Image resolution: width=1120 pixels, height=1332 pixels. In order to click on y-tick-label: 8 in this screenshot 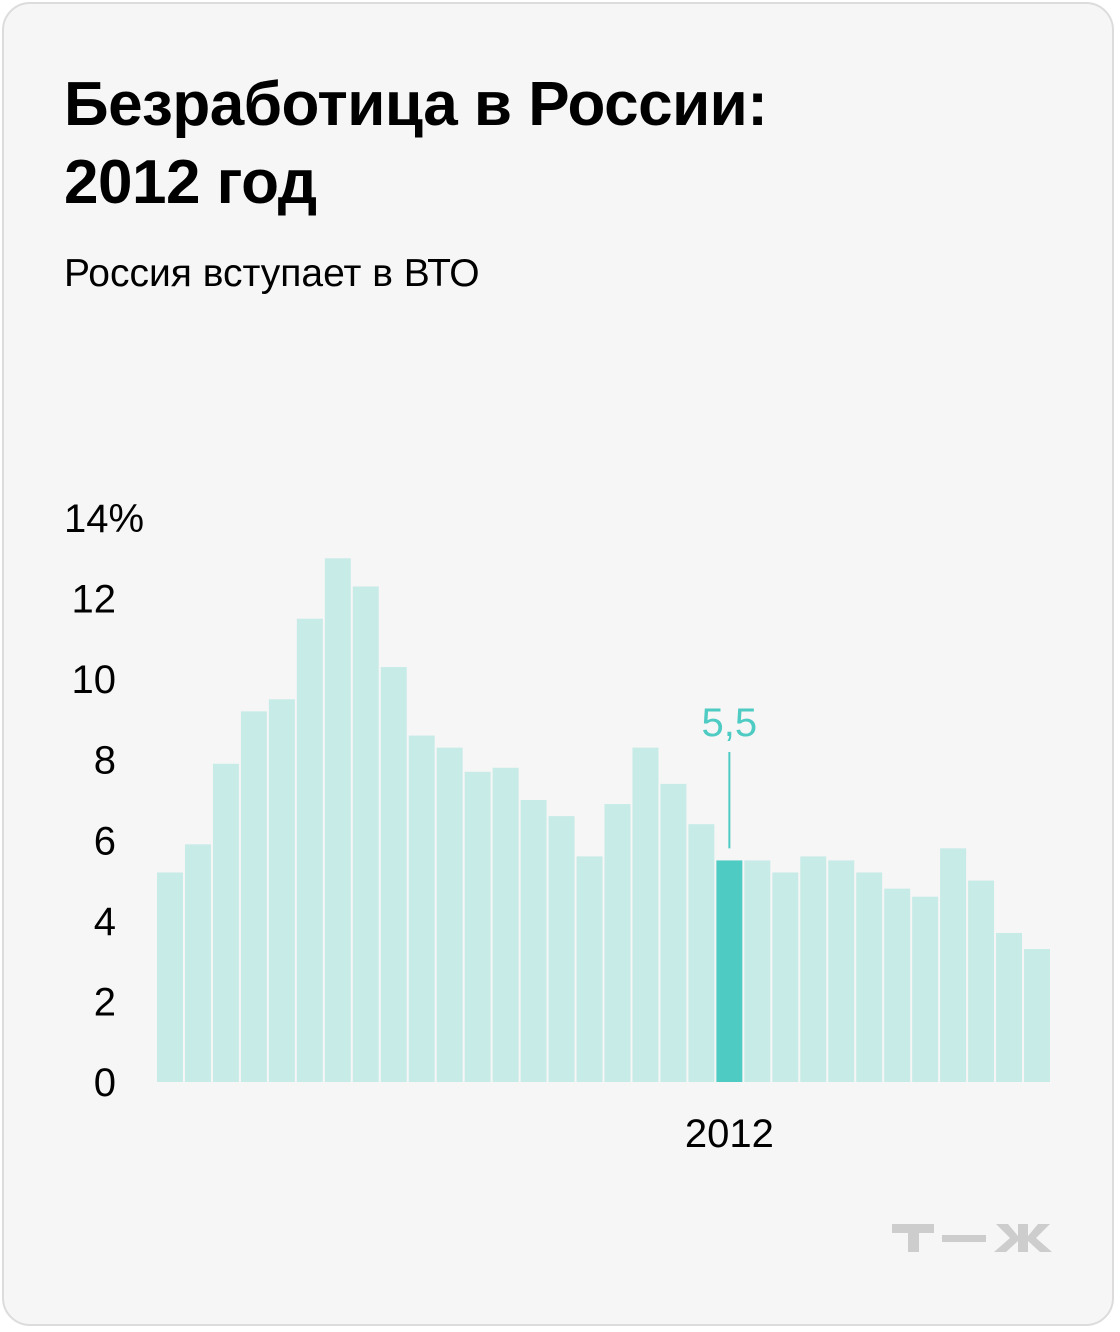, I will do `click(105, 761)`.